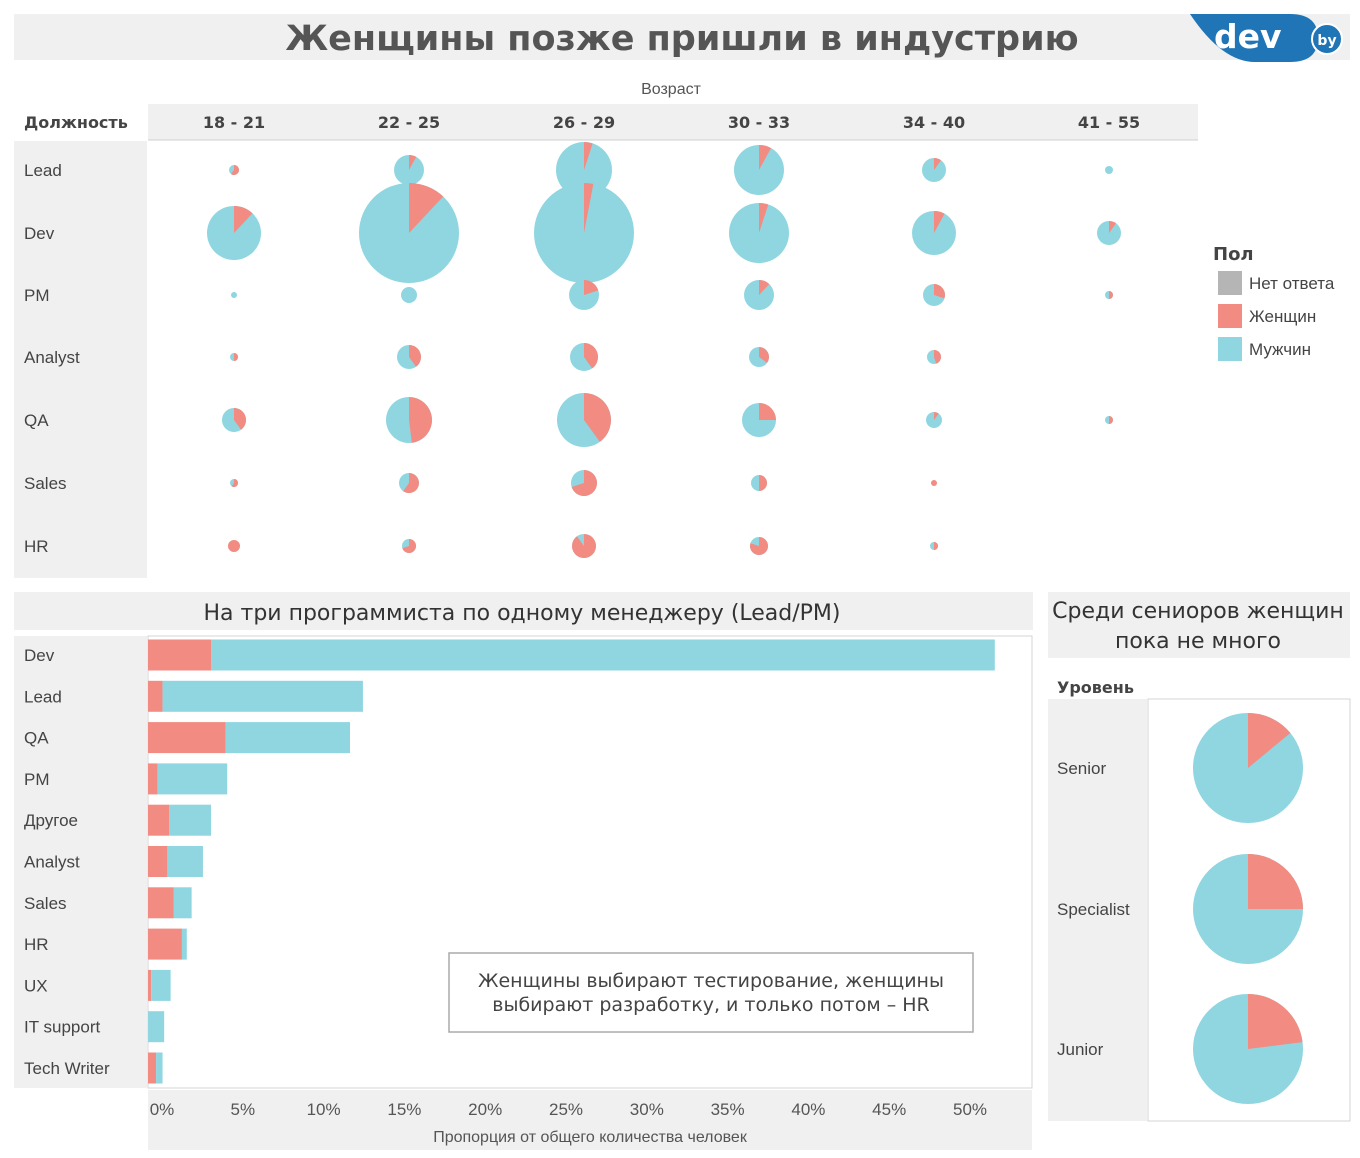 Image resolution: width=1360 pixels, height=1158 pixels. I want to click on legend-title: Пол, so click(1233, 254).